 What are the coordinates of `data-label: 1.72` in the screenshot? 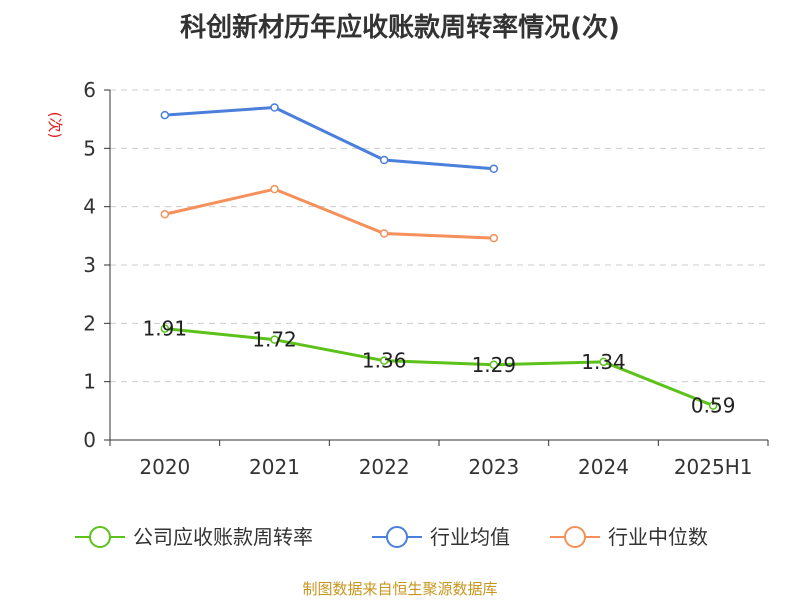 It's located at (274, 340).